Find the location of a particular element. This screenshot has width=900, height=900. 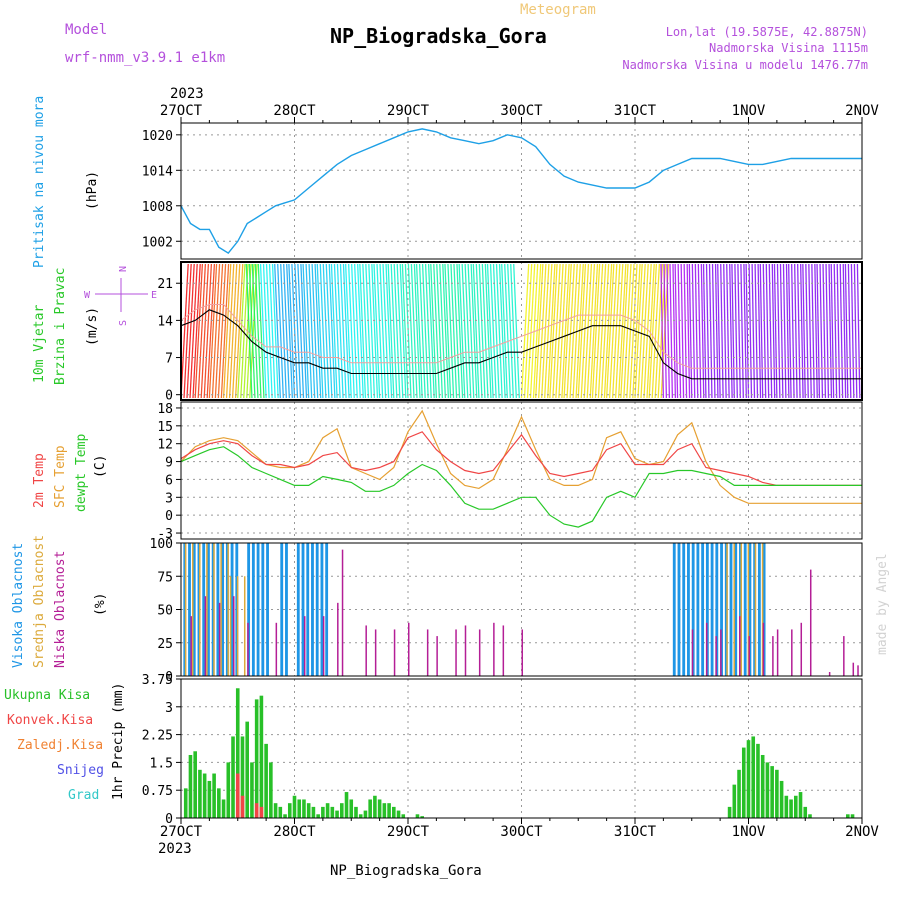

wind-ylabel-1: 10m Vjetar is located at coordinates (39, 344).